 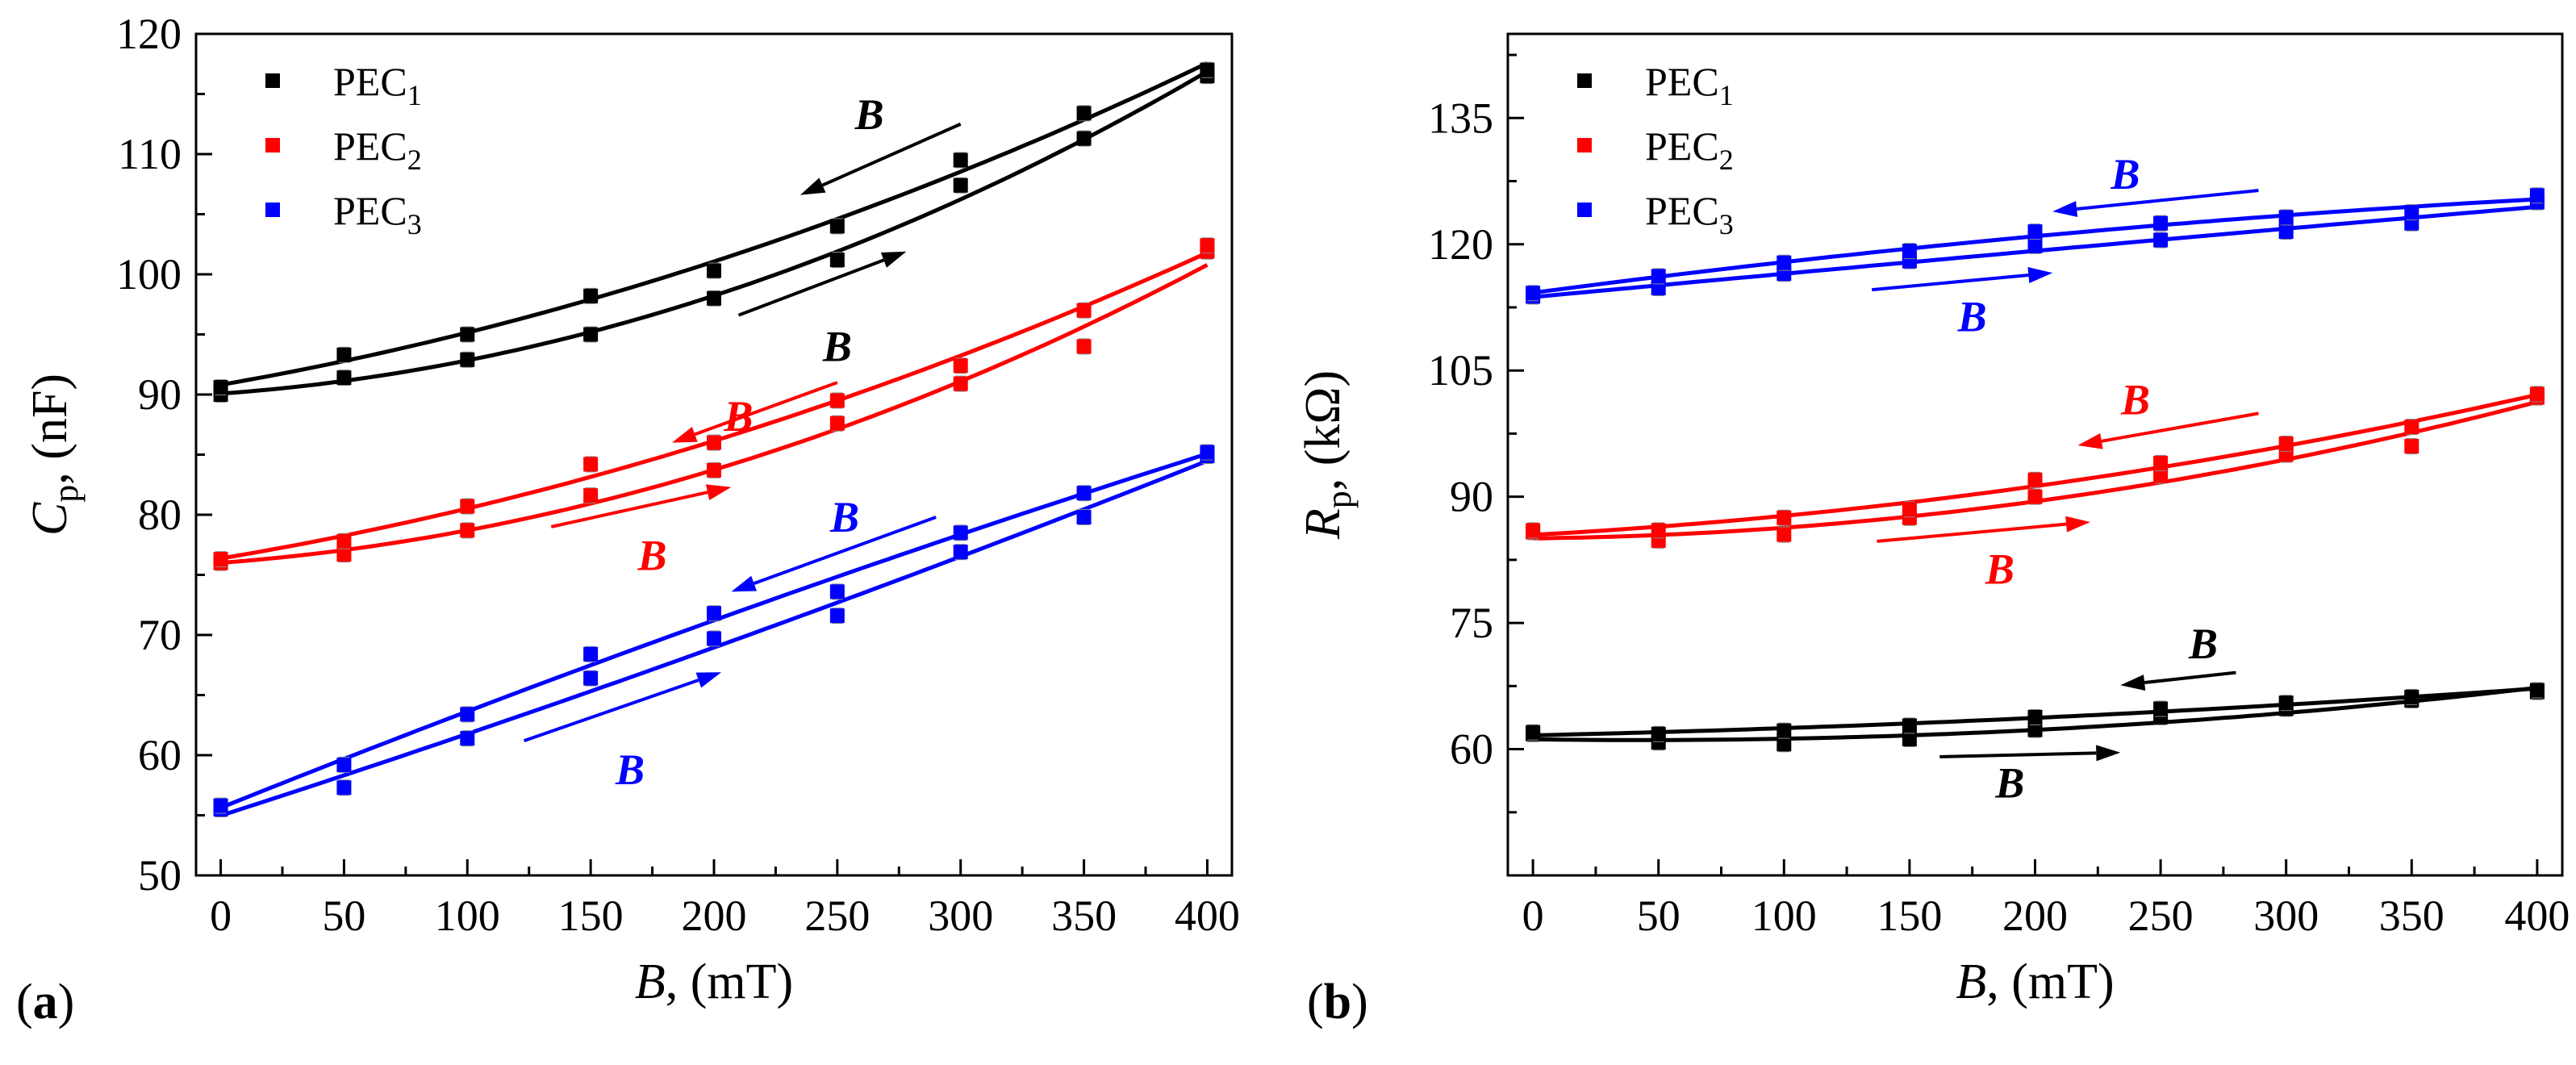 I want to click on y-axis-label: Rp, (kΩ), so click(x=1327, y=455).